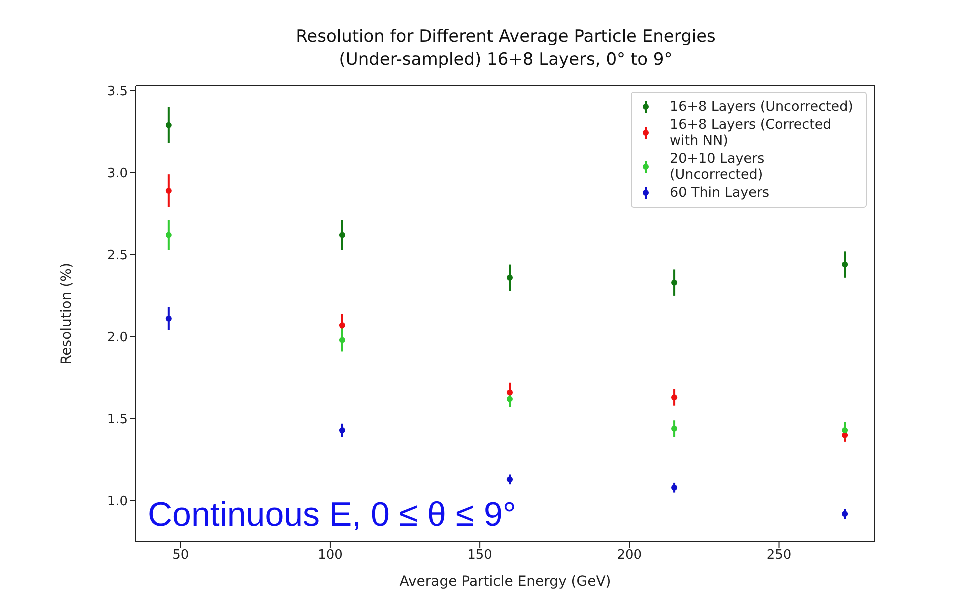 The width and height of the screenshot is (953, 606). I want to click on x-tick-label: 150, so click(480, 556).